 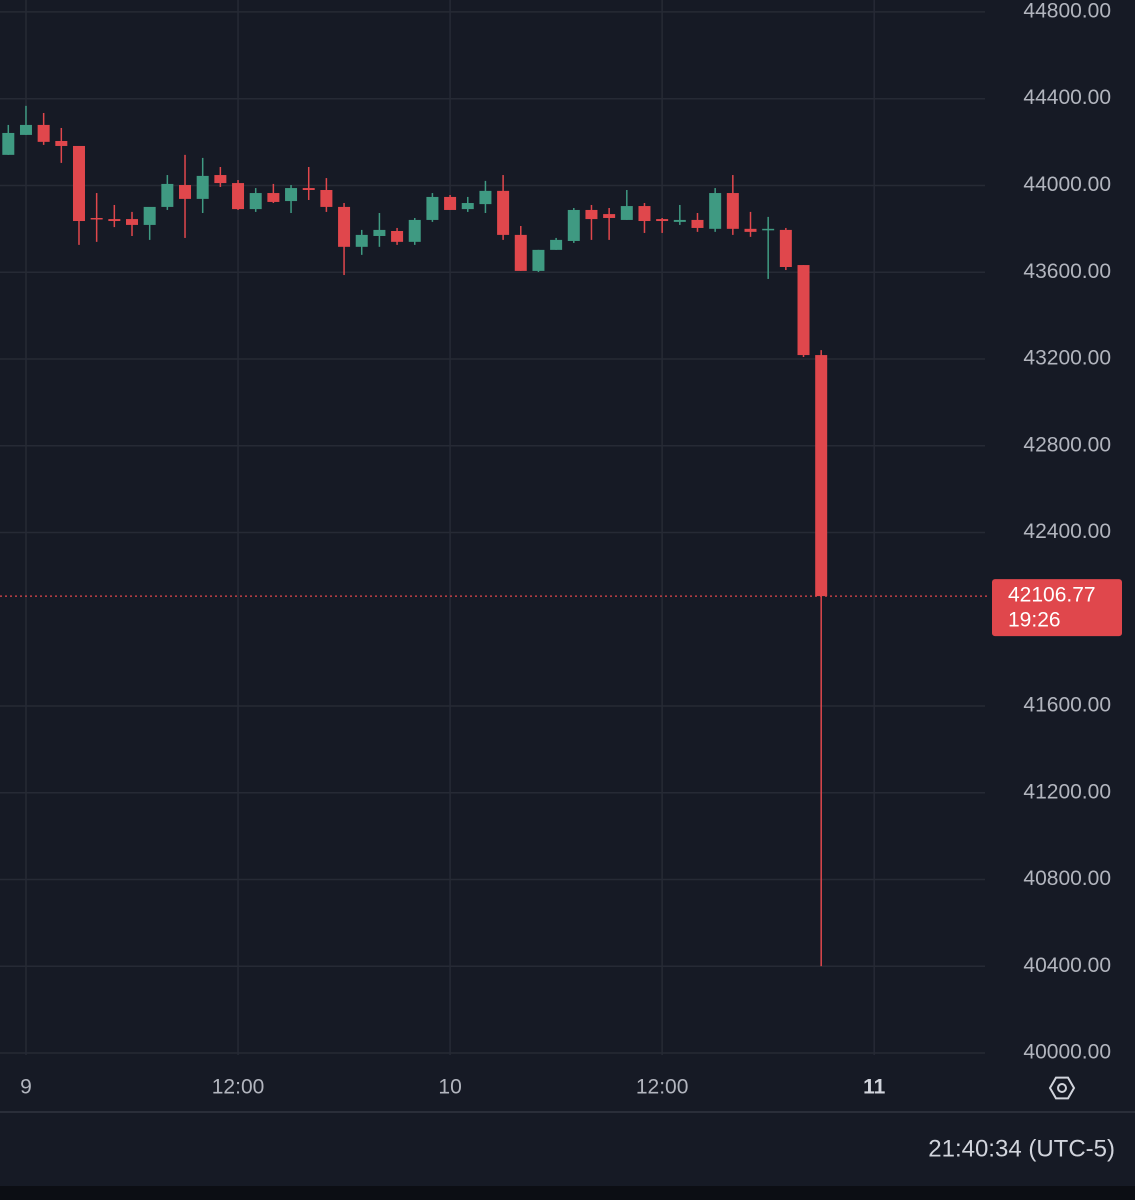 I want to click on settings-button, so click(x=1062, y=1088).